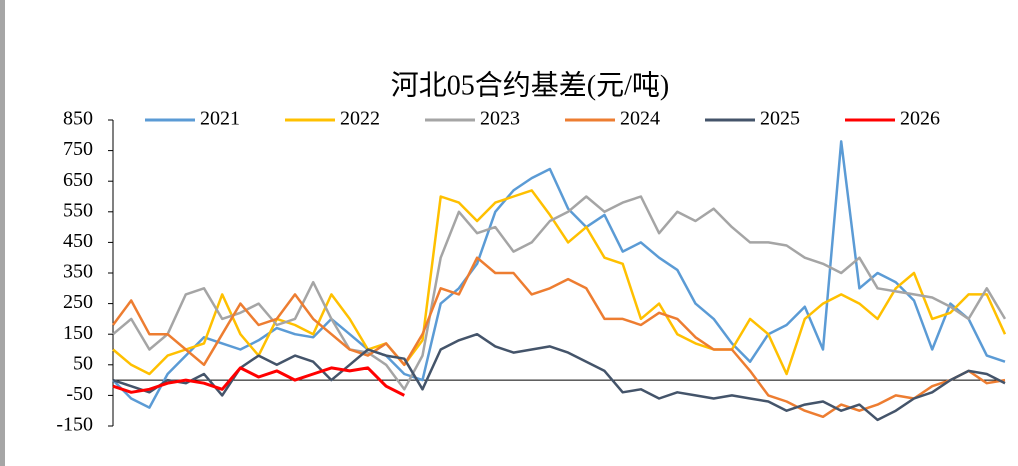 This screenshot has width=1018, height=466. What do you see at coordinates (79, 394) in the screenshot?
I see `y-tick-label: -50` at bounding box center [79, 394].